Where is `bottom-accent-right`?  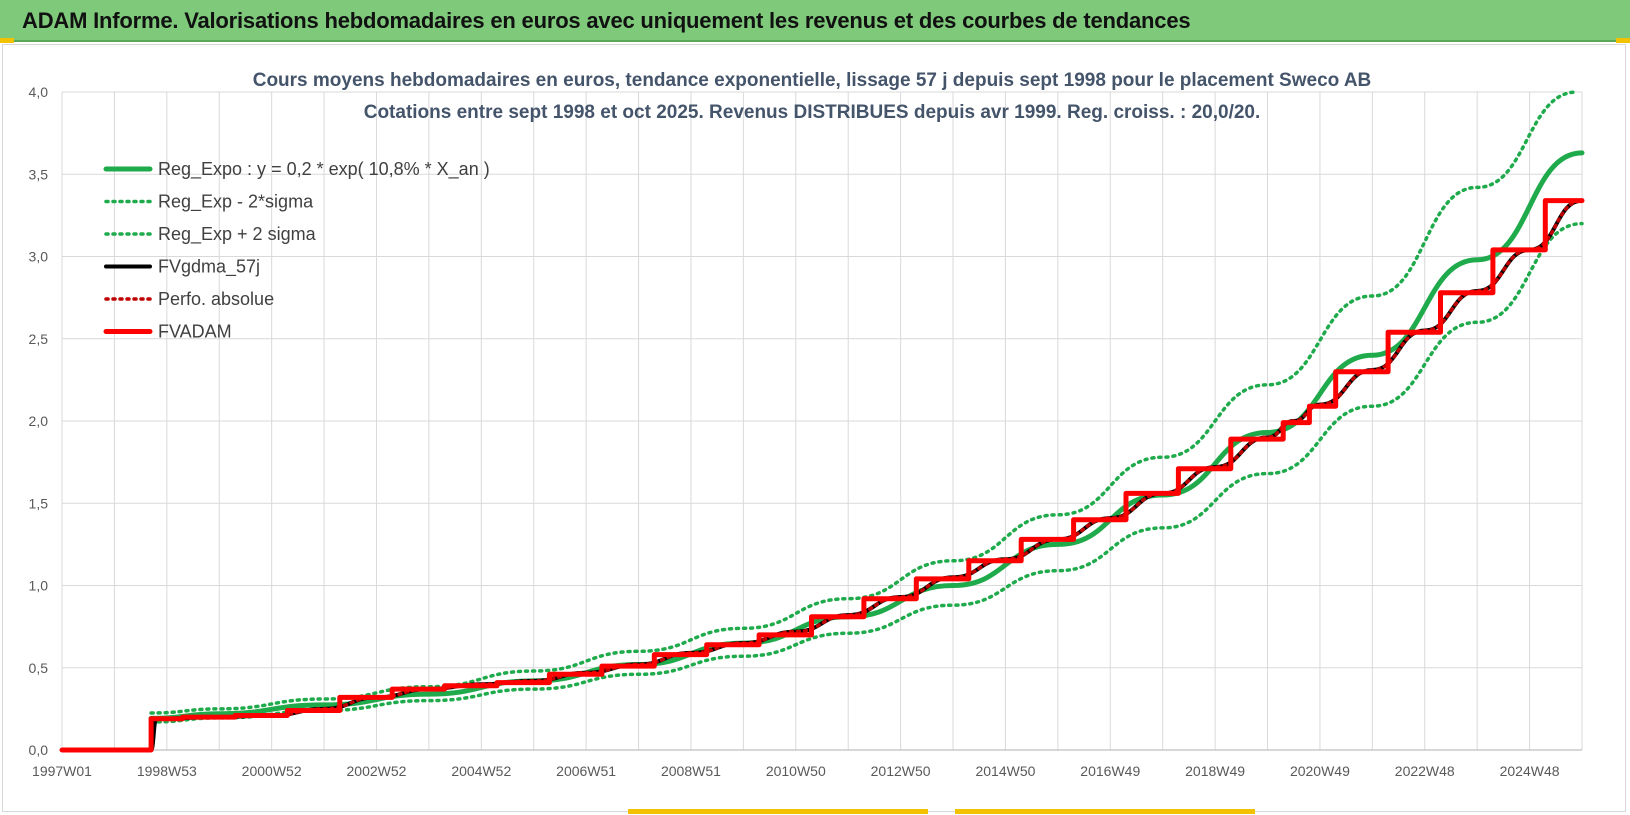 bottom-accent-right is located at coordinates (1105, 811).